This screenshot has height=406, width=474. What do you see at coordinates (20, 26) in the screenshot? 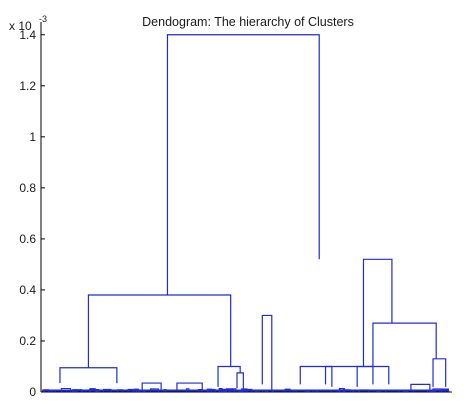
I see `y-exponent-base: x 10` at bounding box center [20, 26].